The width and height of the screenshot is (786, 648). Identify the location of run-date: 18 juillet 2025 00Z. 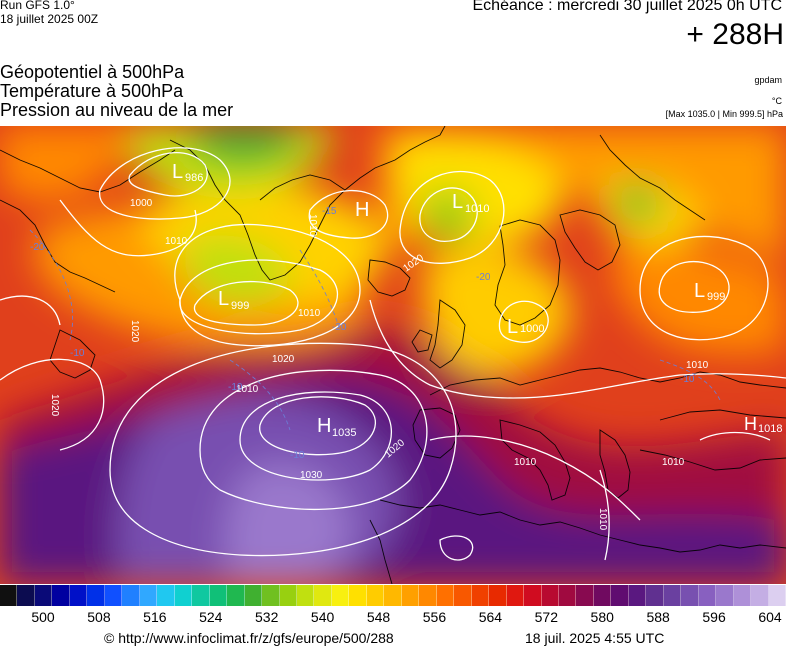
(49, 19).